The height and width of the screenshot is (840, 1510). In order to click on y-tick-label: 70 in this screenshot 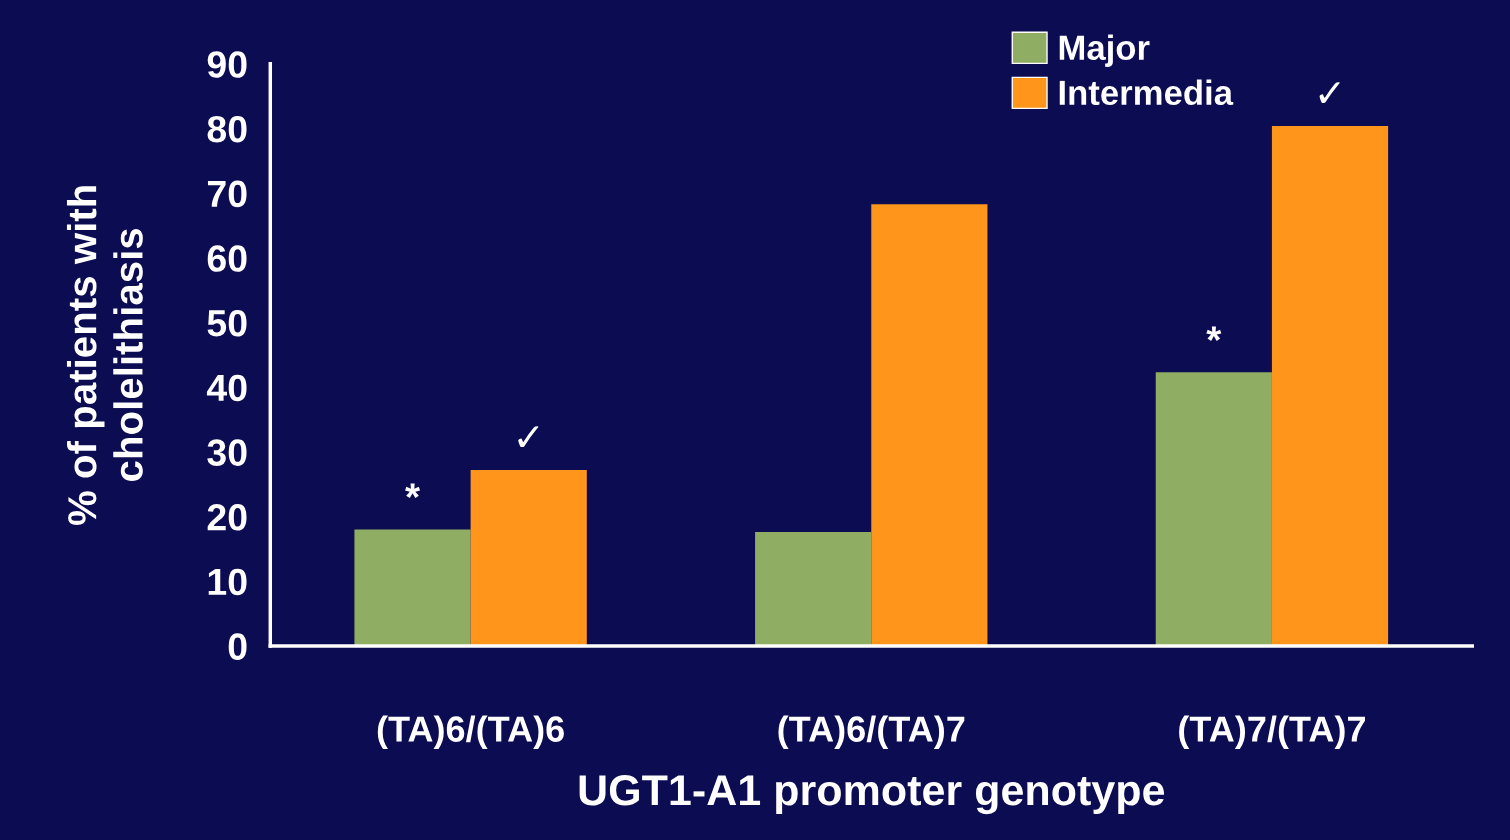, I will do `click(227, 194)`.